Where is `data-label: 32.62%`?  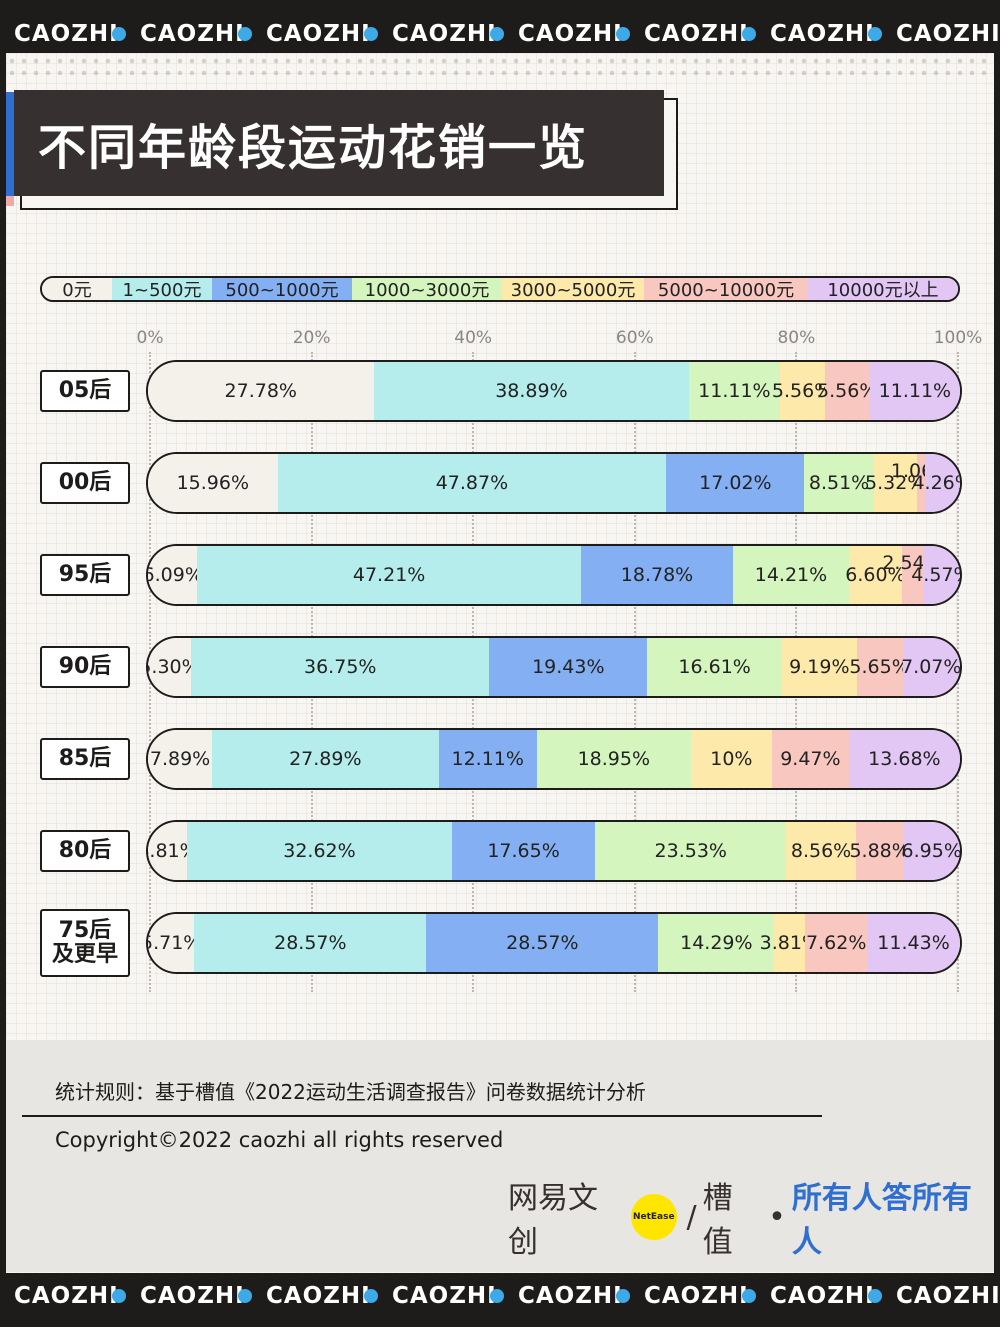
data-label: 32.62% is located at coordinates (319, 851).